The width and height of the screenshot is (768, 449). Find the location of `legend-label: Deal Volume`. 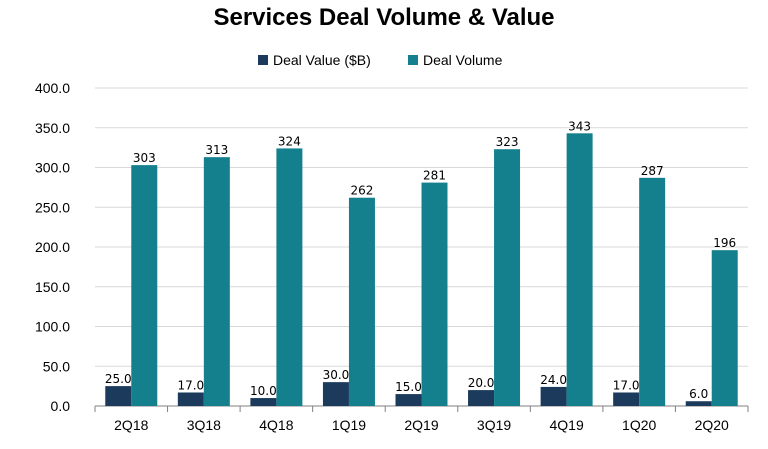

legend-label: Deal Volume is located at coordinates (463, 60).